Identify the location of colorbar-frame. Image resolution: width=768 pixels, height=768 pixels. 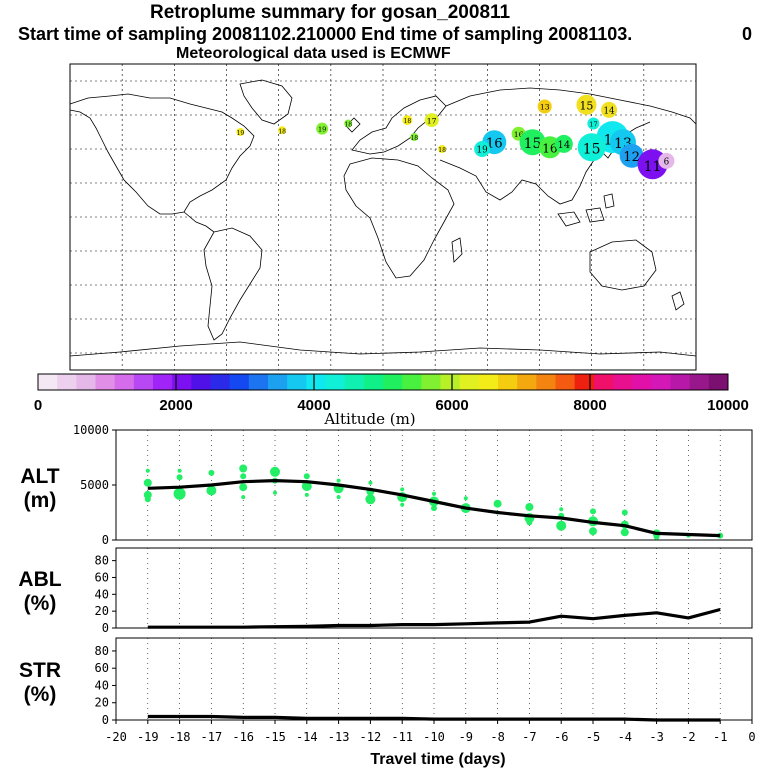
(383, 382).